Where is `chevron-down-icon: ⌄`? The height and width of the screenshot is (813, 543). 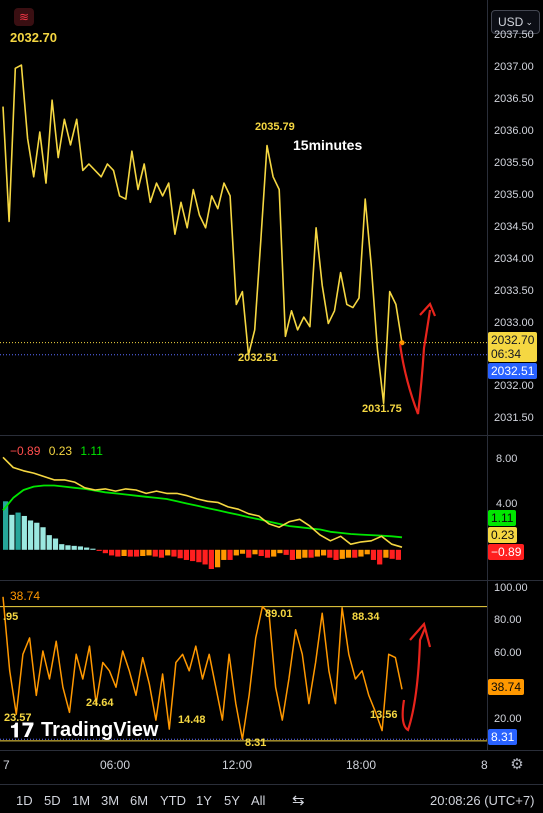 chevron-down-icon: ⌄ is located at coordinates (529, 21).